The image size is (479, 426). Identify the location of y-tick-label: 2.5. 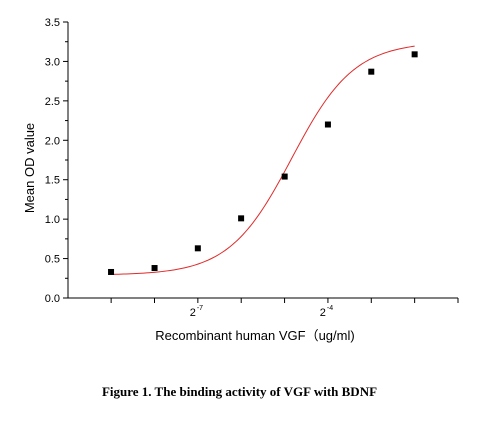
(52, 102).